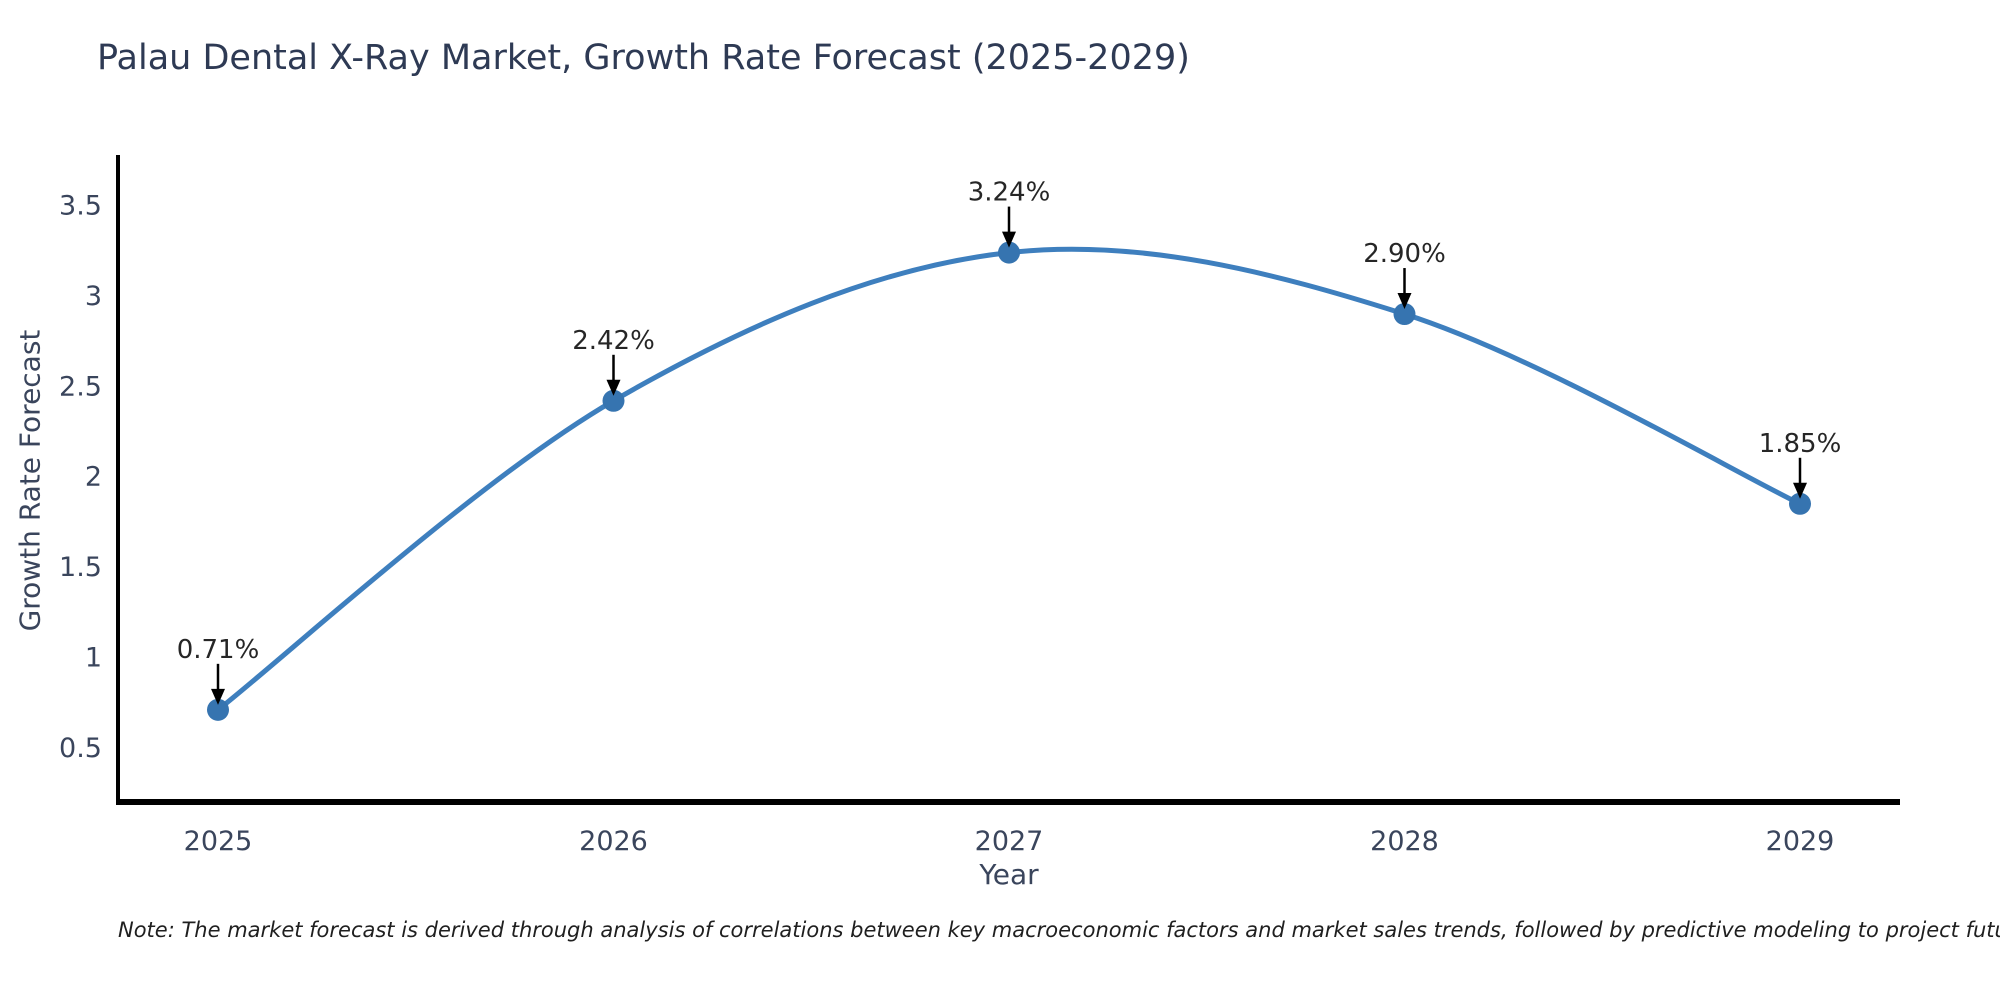 This screenshot has height=1000, width=2000. Describe the element at coordinates (80, 567) in the screenshot. I see `y-tick-label: 1.5` at that location.